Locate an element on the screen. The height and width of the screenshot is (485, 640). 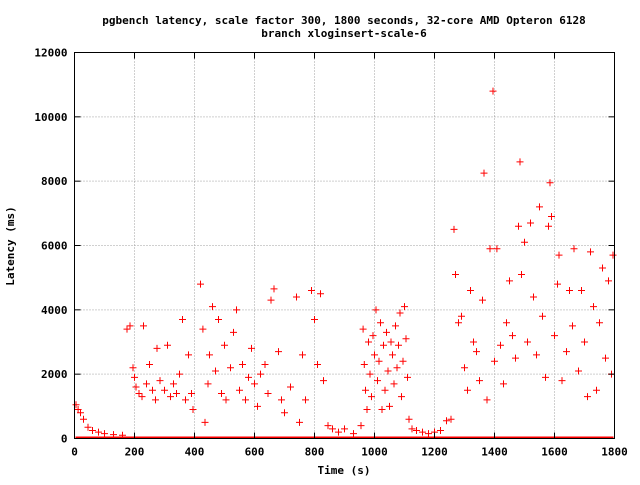
x-tick-label: 400 is located at coordinates (195, 452).